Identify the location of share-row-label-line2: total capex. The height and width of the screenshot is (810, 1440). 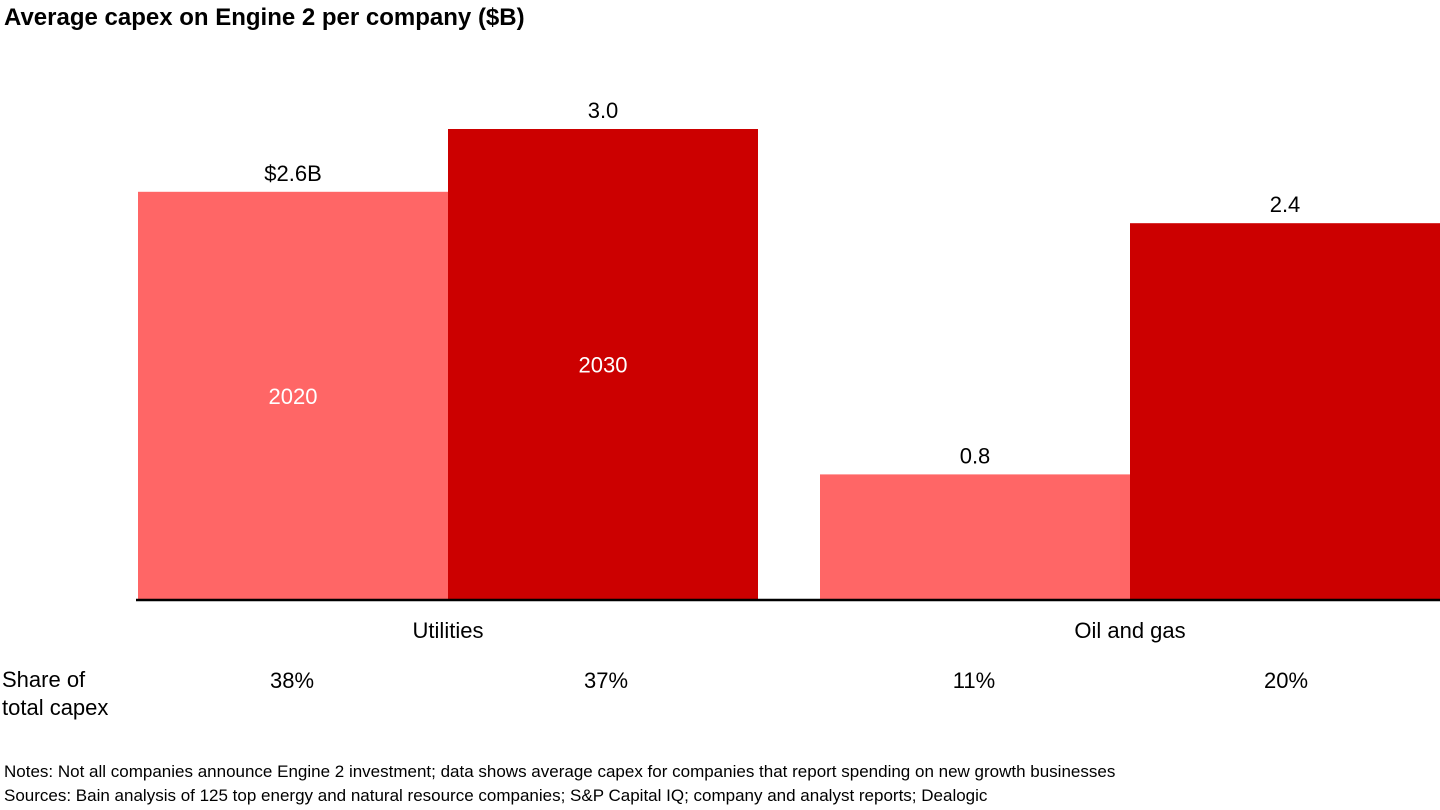
(55, 707).